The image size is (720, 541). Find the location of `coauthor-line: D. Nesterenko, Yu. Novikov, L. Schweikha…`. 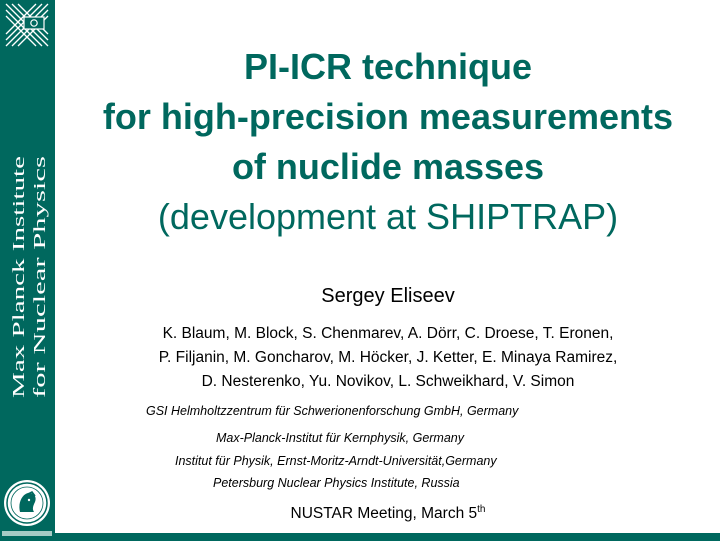

coauthor-line: D. Nesterenko, Yu. Novikov, L. Schweikha… is located at coordinates (388, 381).